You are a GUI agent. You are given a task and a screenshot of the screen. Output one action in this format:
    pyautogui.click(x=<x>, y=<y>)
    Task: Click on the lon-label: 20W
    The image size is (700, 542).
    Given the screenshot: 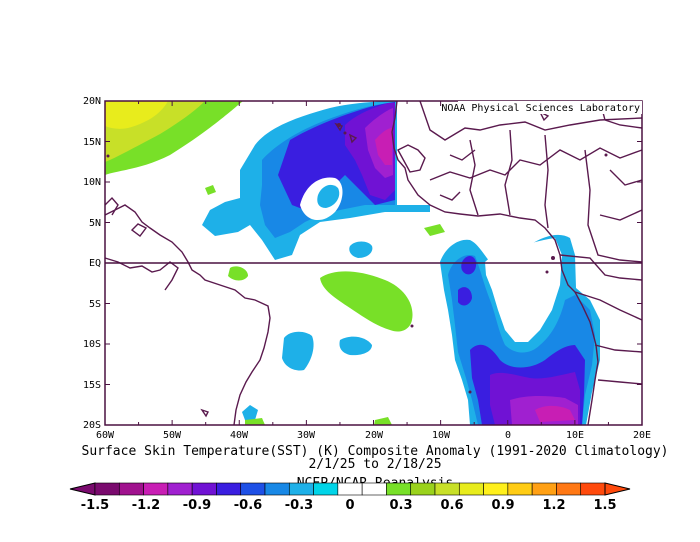 What is the action you would take?
    pyautogui.click(x=374, y=435)
    